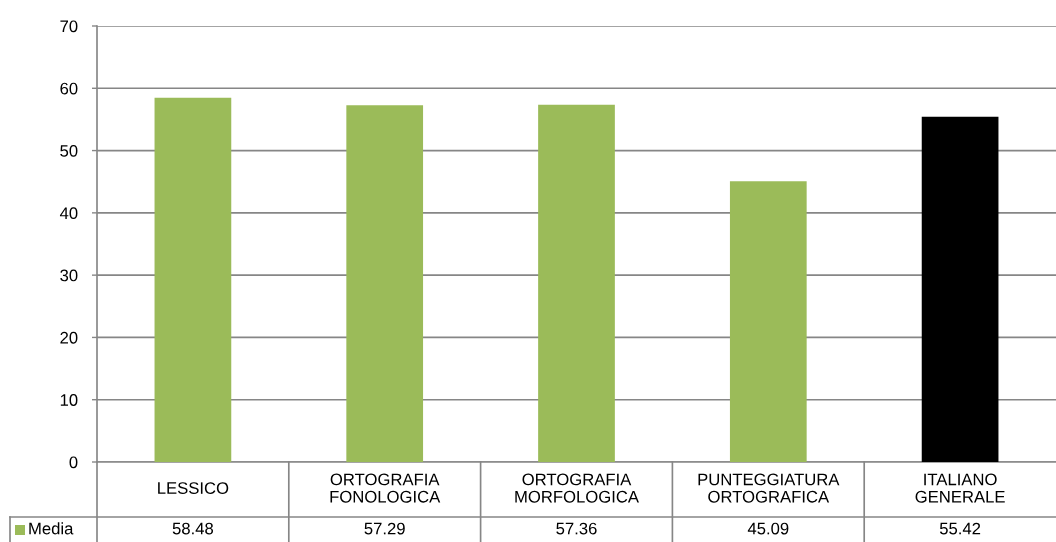 The image size is (1056, 542). What do you see at coordinates (69, 400) in the screenshot?
I see `y-tick-label: 10` at bounding box center [69, 400].